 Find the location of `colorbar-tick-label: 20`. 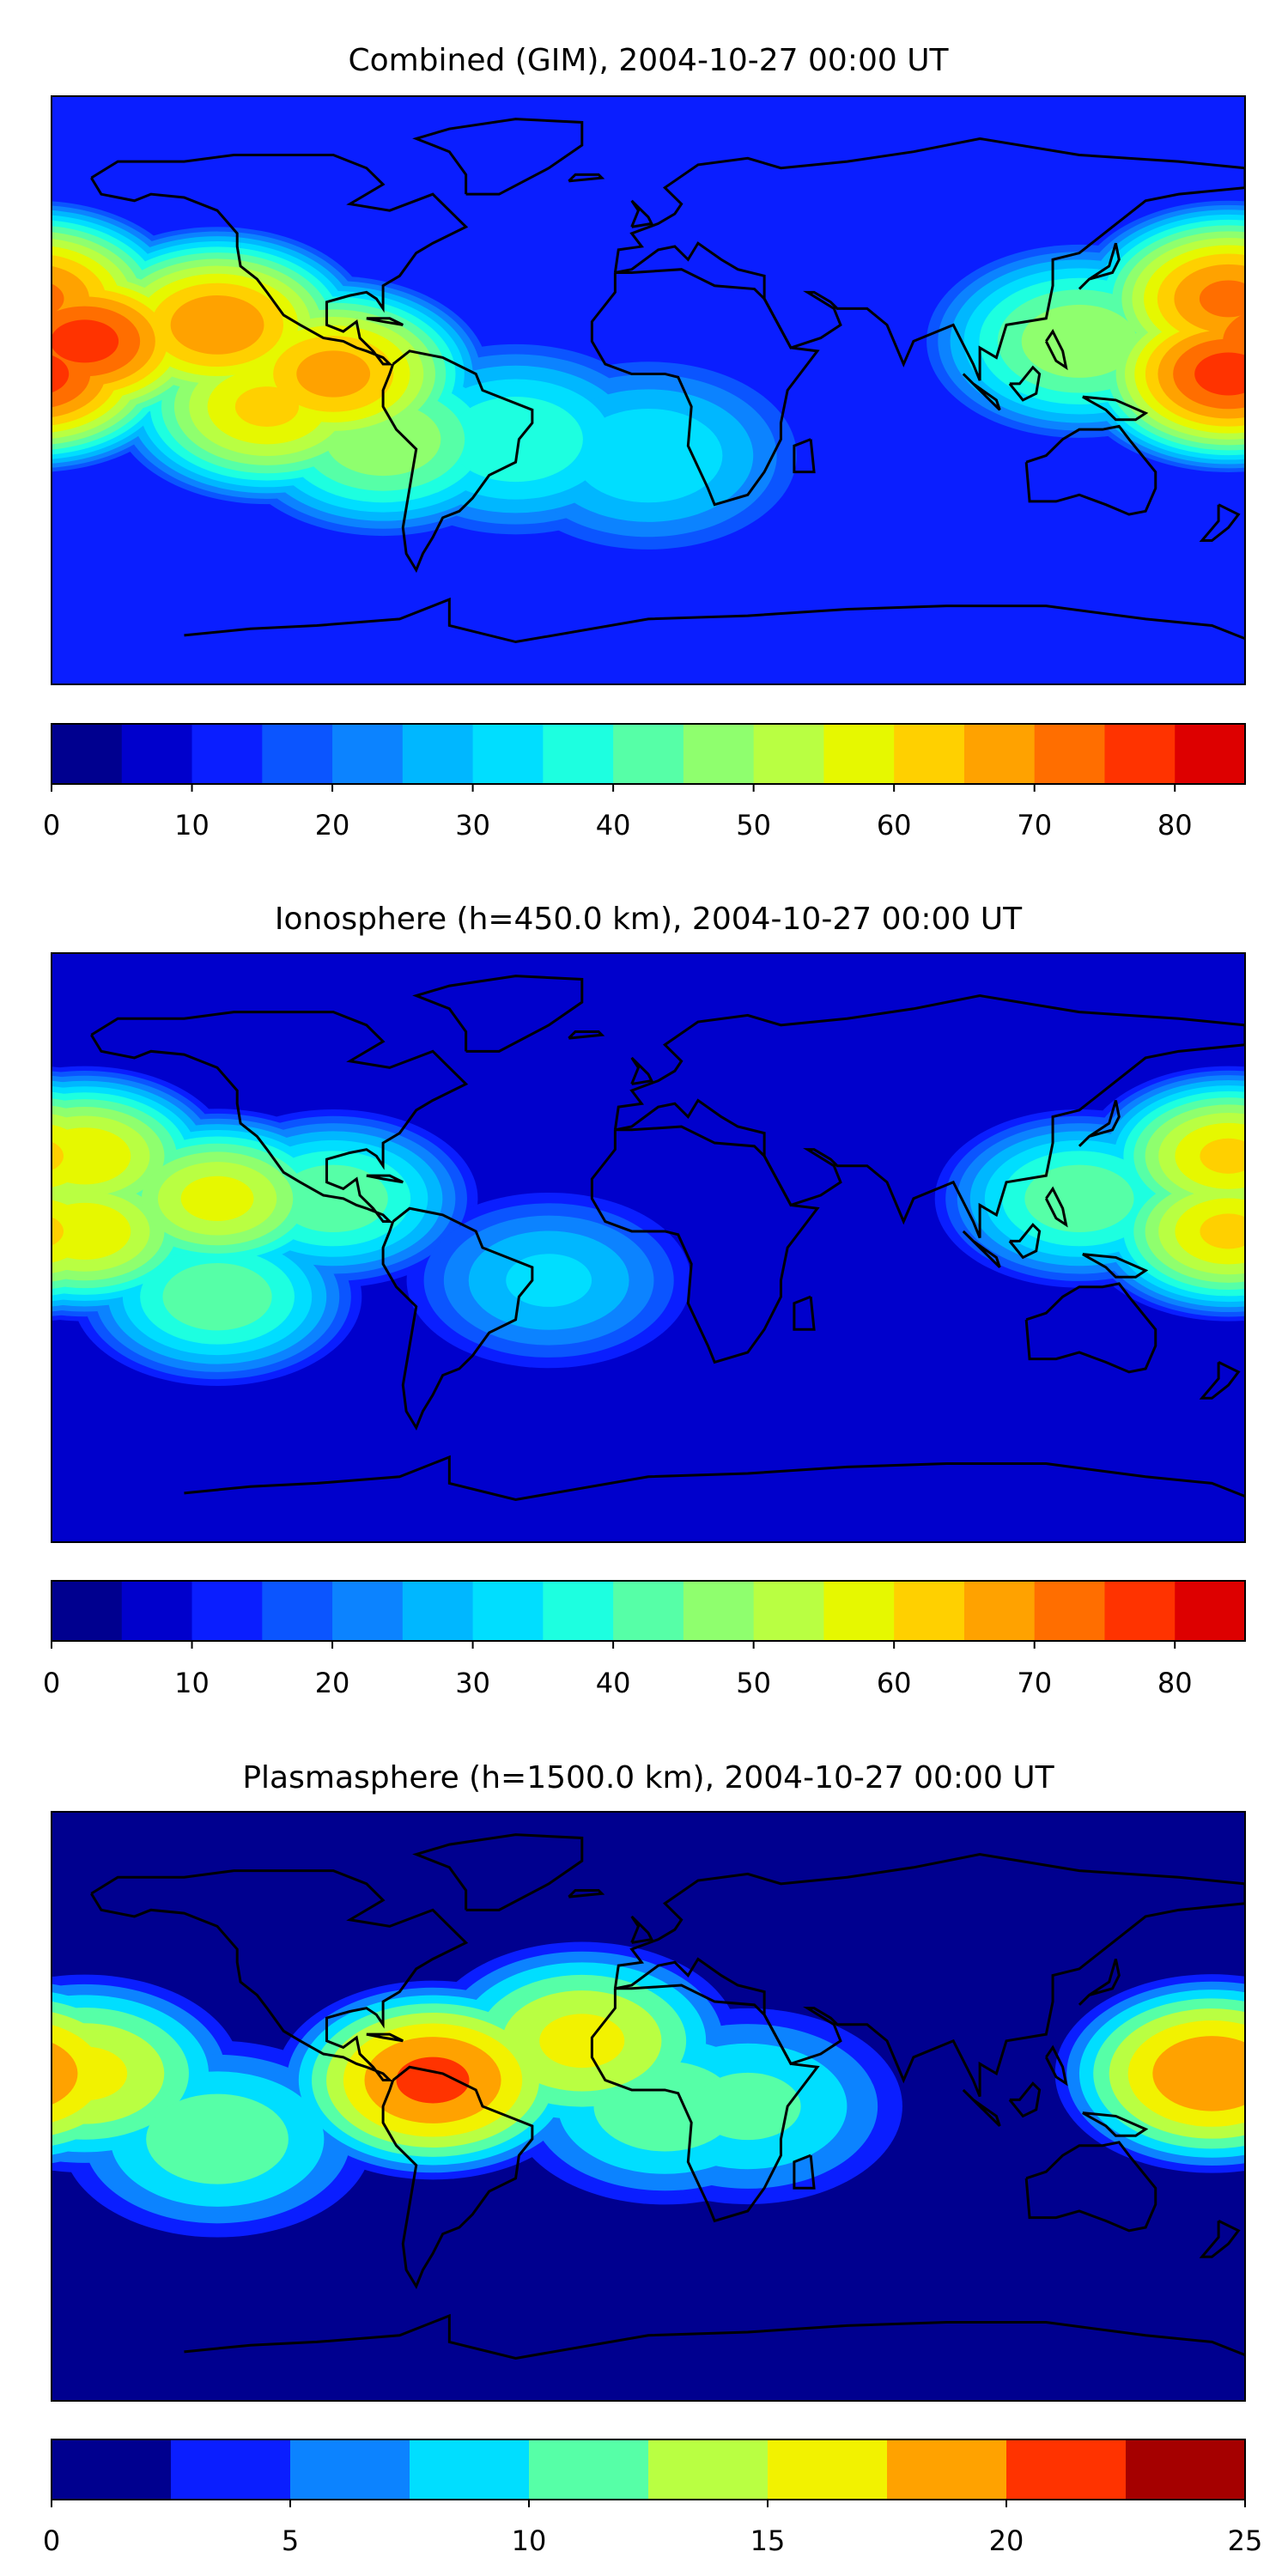

colorbar-tick-label: 20 is located at coordinates (333, 1683).